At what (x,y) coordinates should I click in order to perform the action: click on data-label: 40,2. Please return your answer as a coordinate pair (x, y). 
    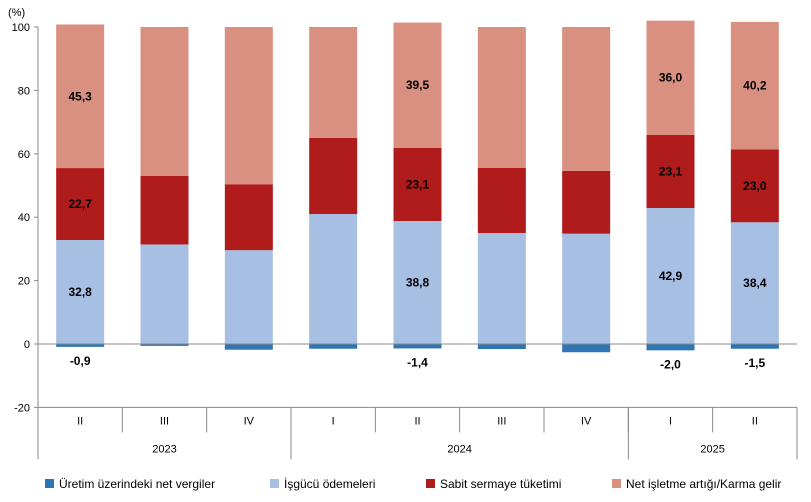
    Looking at the image, I should click on (755, 86).